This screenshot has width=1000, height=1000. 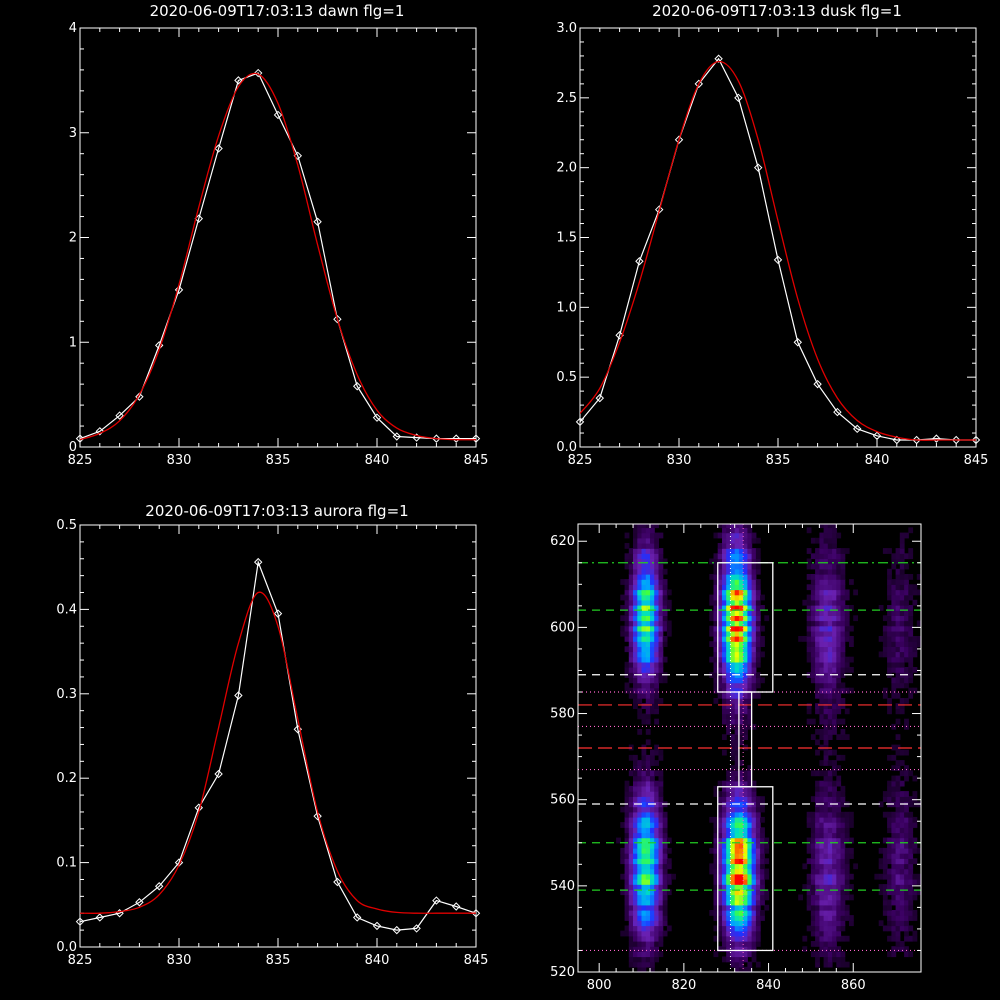 I want to click on detector-image-xtick-label: 840, so click(x=768, y=985).